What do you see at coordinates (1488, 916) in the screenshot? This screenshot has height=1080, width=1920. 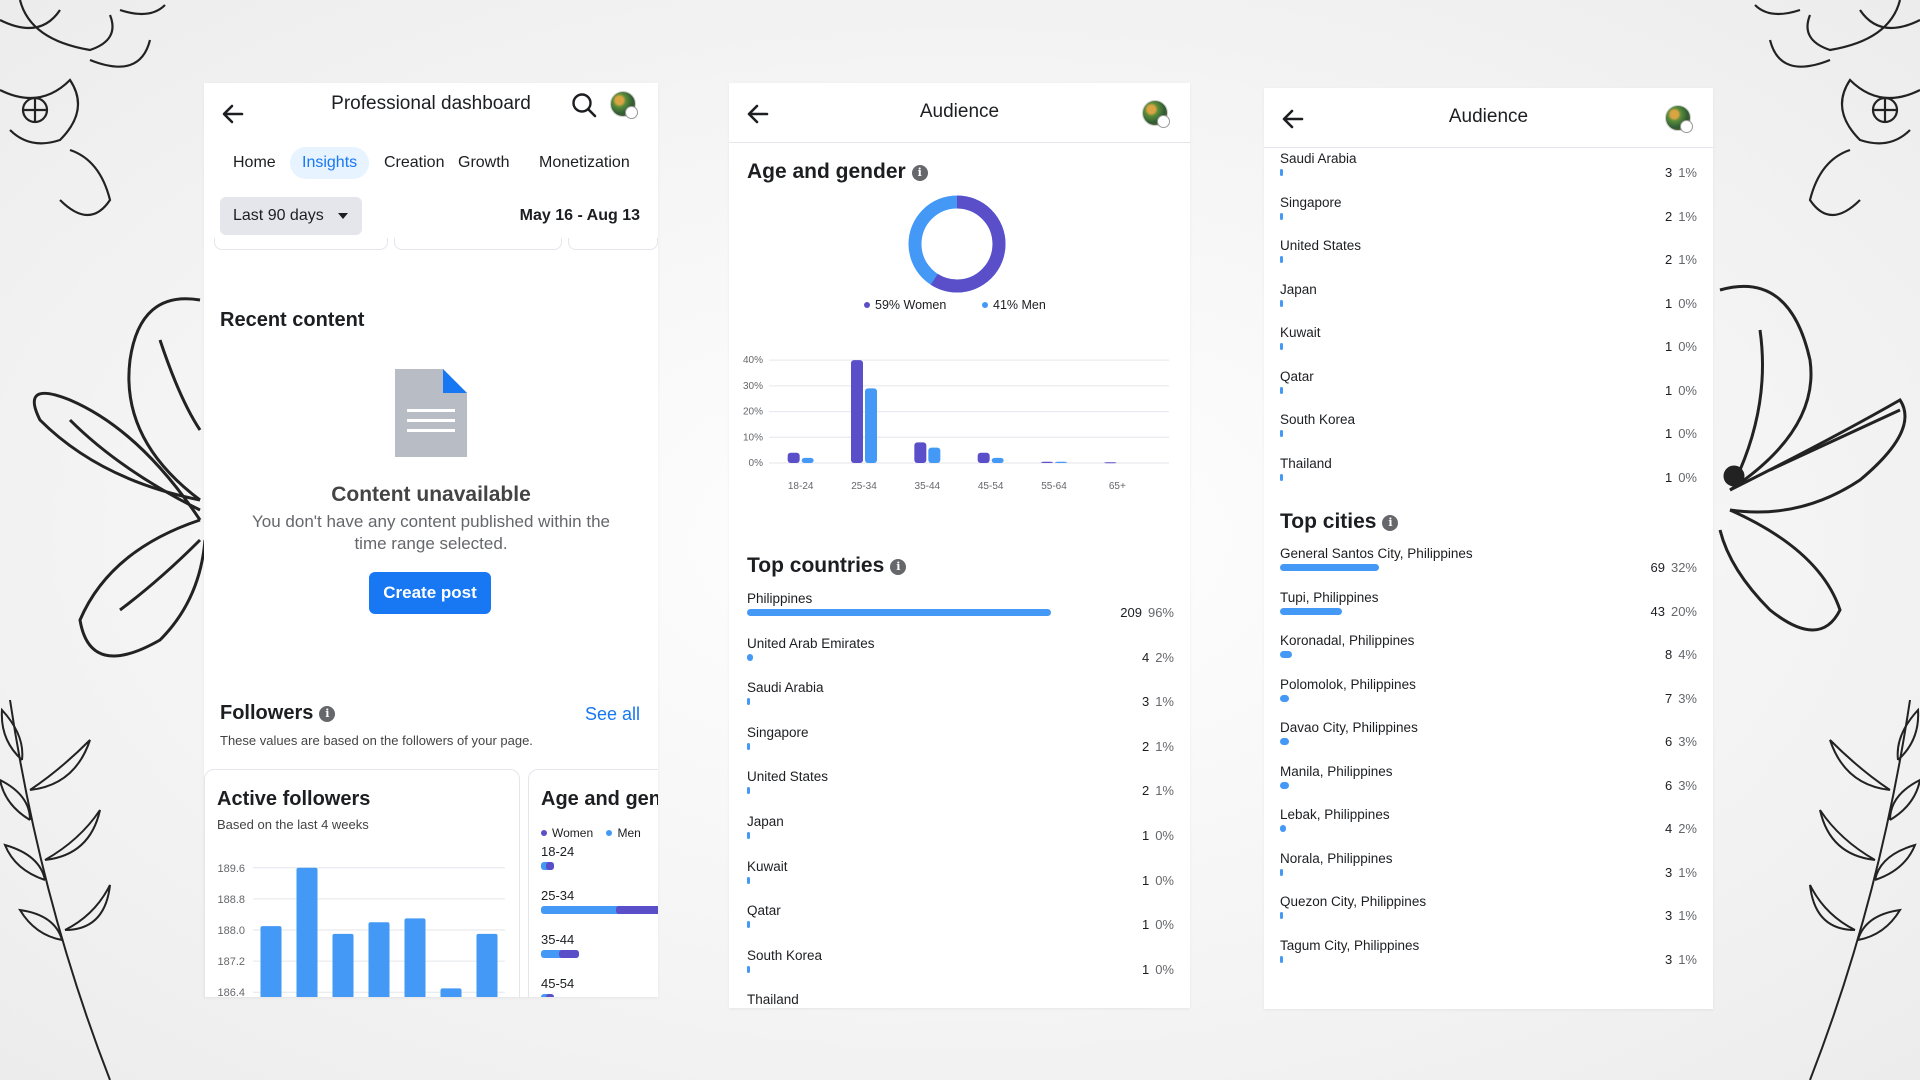 I see `city-row: Quezon City, Philippines 3 1%` at bounding box center [1488, 916].